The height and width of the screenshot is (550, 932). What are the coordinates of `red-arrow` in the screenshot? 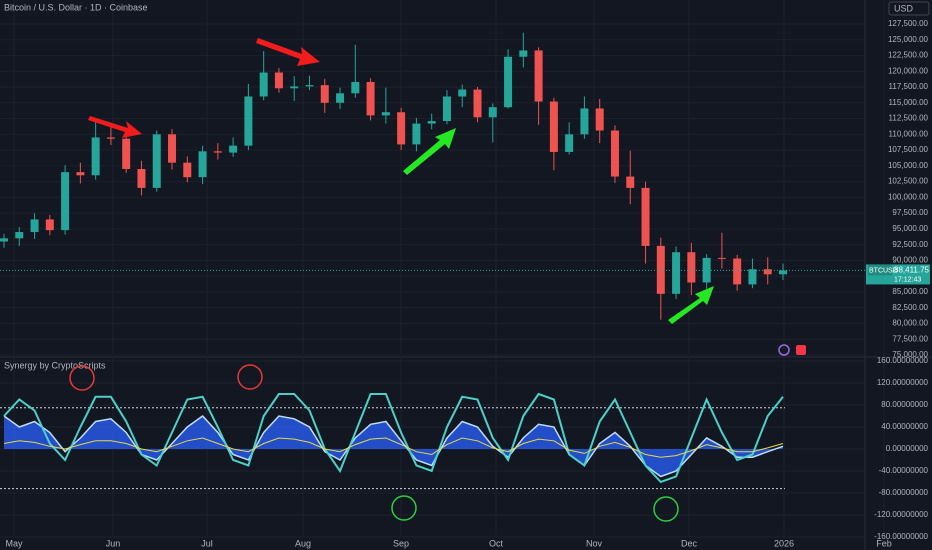 It's located at (288, 52).